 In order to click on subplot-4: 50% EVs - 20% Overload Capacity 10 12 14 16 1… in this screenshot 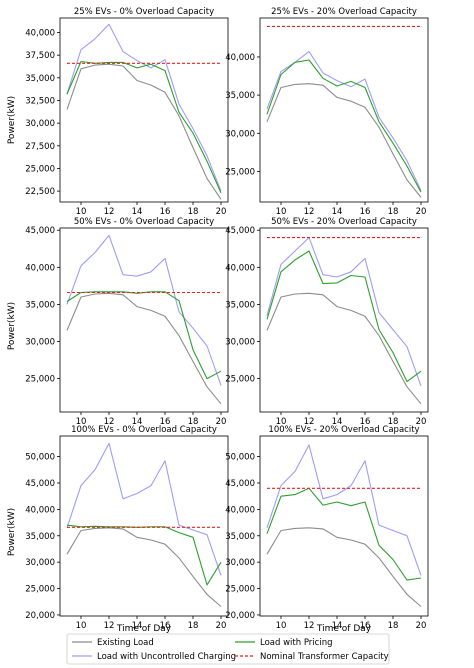, I will do `click(327, 322)`.